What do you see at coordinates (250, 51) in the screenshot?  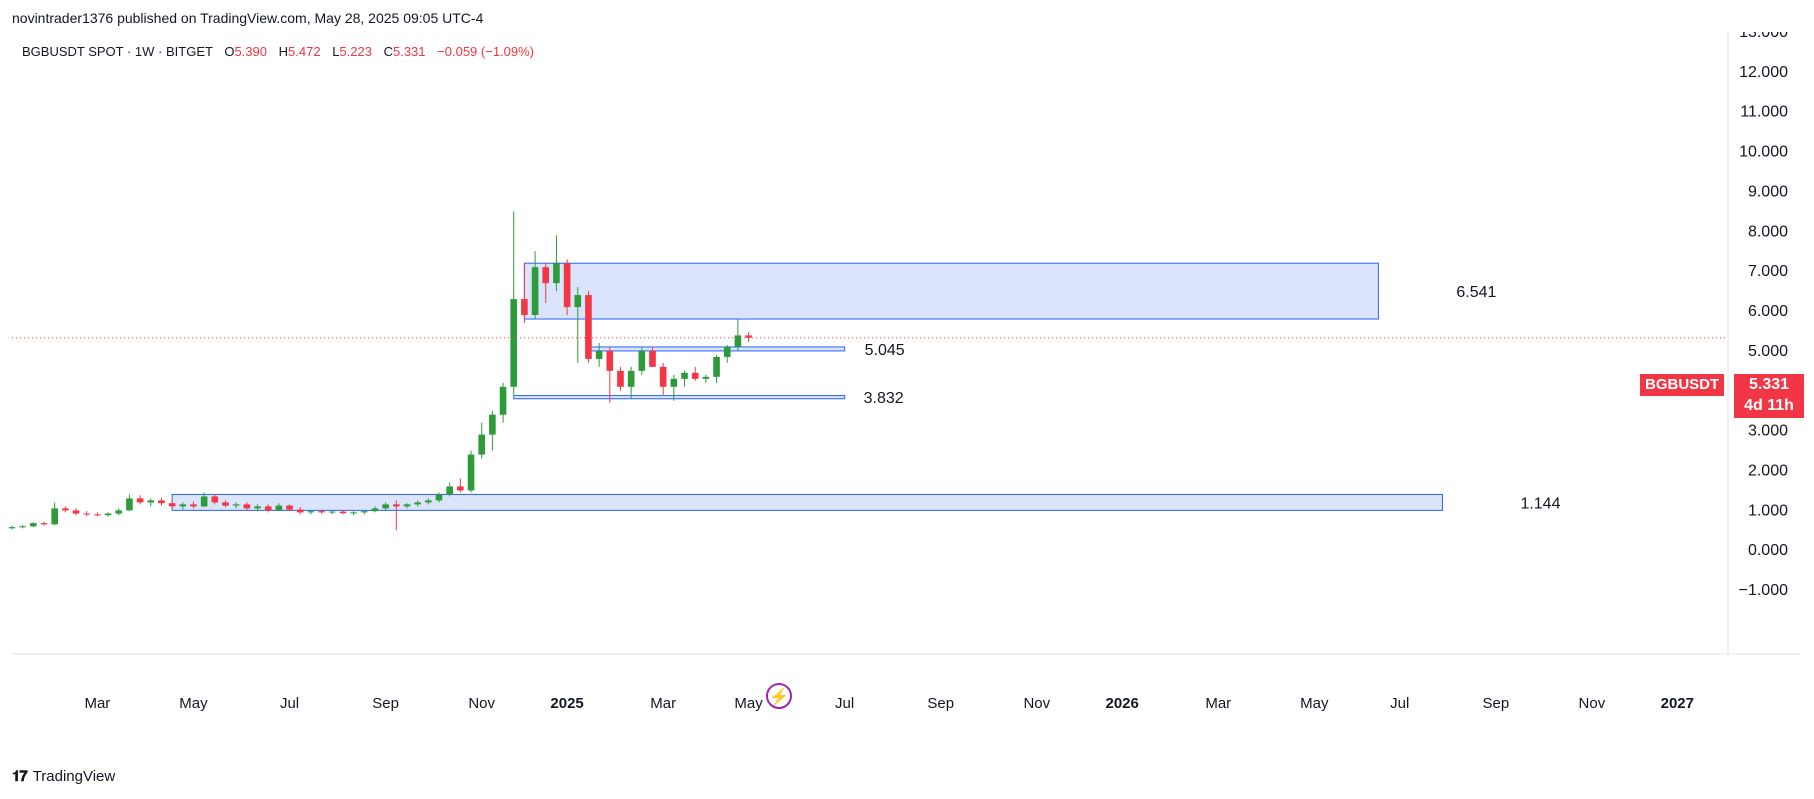 I see `open-value: 5.390` at bounding box center [250, 51].